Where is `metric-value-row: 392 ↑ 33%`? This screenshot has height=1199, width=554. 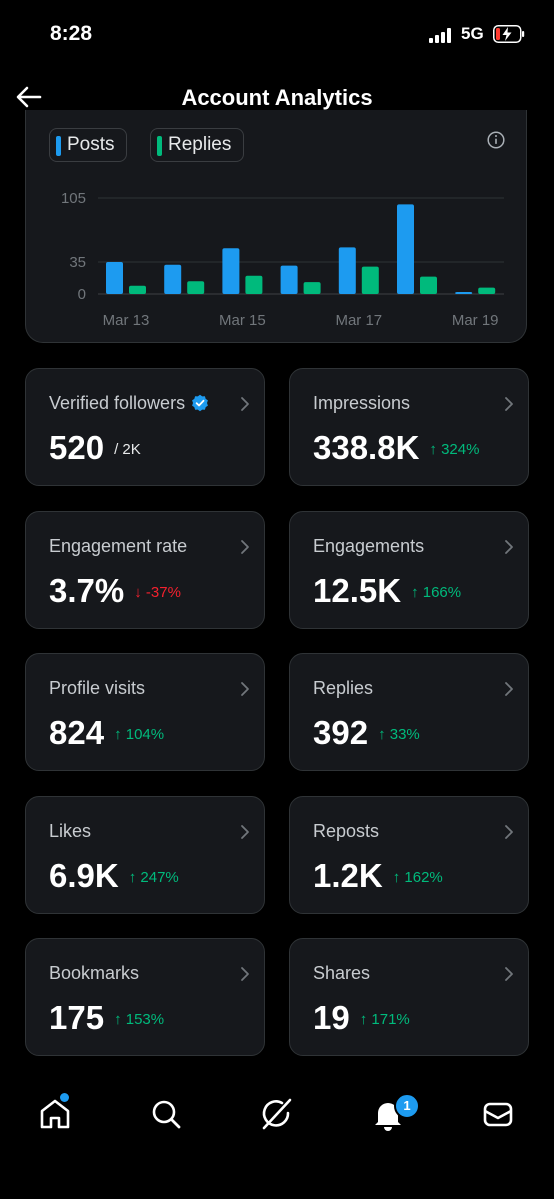
metric-value-row: 392 ↑ 33% is located at coordinates (366, 733).